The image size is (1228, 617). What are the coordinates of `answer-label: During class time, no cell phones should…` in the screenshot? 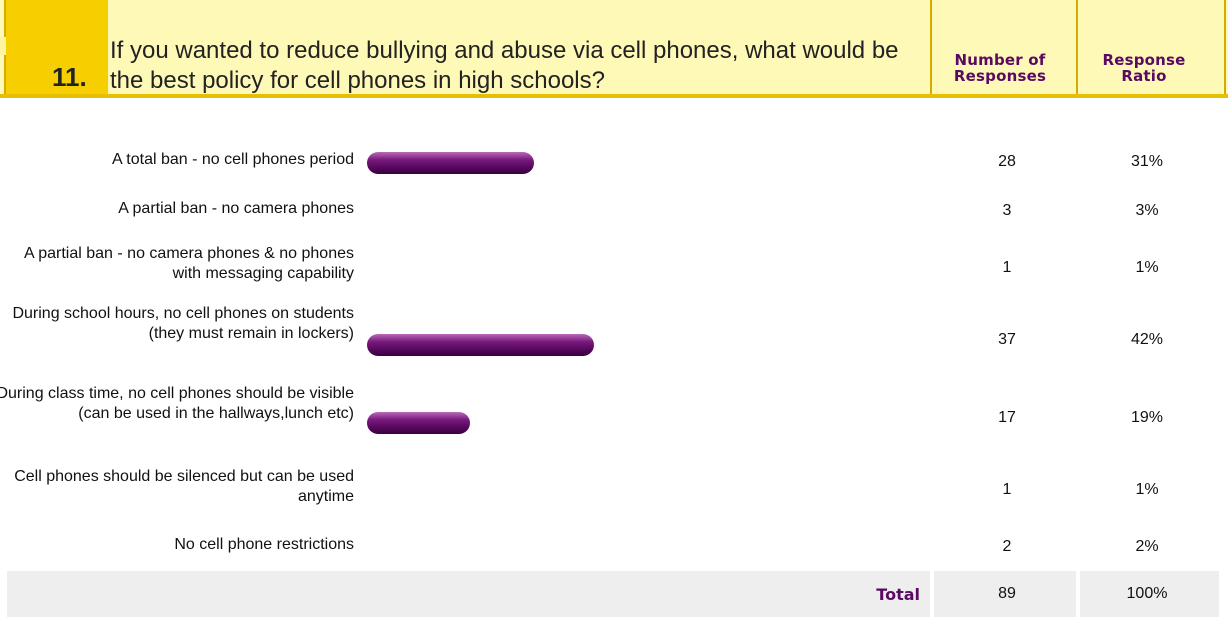 It's located at (177, 403).